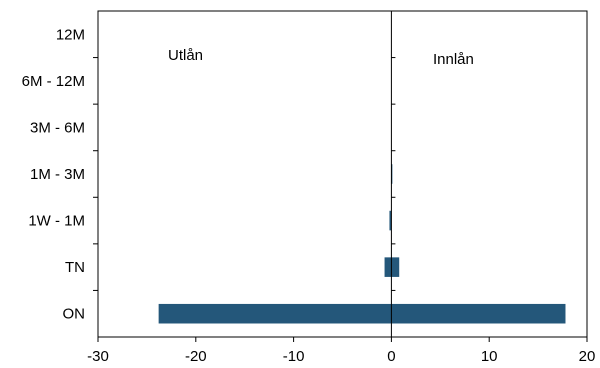  I want to click on x-tick-label-1: -20, so click(196, 356).